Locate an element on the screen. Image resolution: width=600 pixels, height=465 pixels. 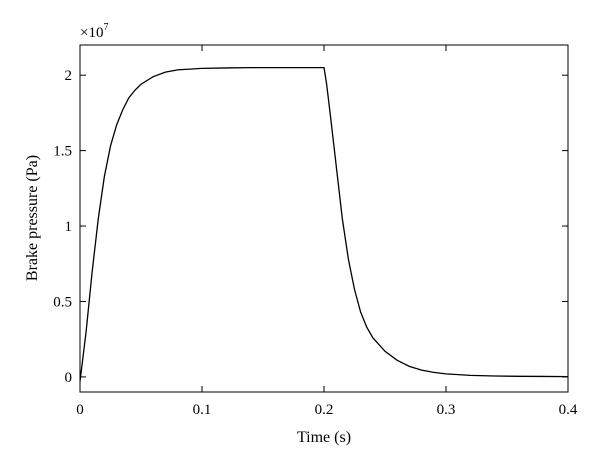
x-tick-label: 0.4 is located at coordinates (568, 410).